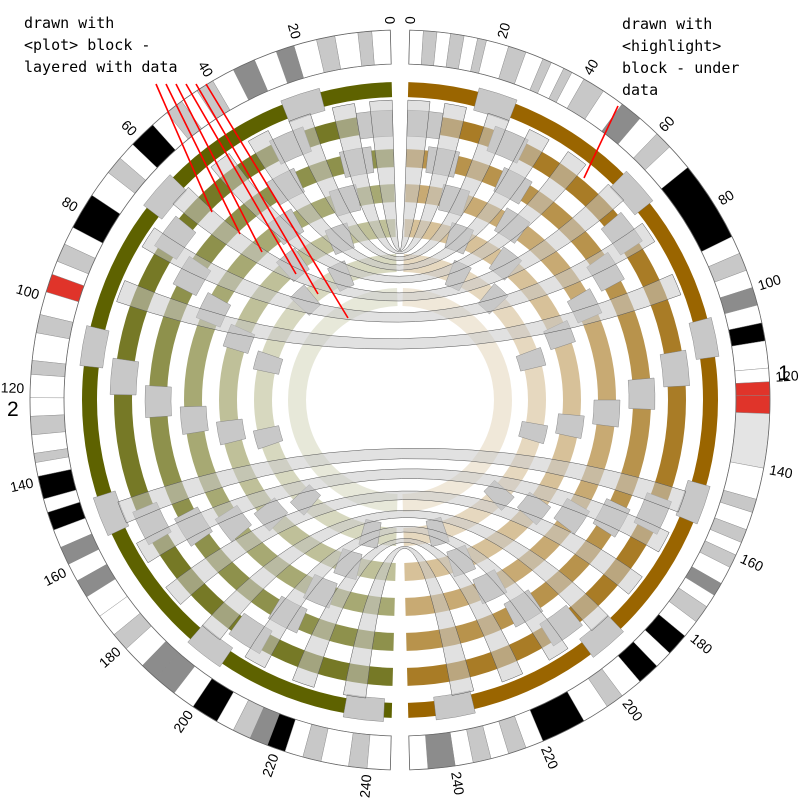  I want to click on chr1-track-ring, so click(474, 400).